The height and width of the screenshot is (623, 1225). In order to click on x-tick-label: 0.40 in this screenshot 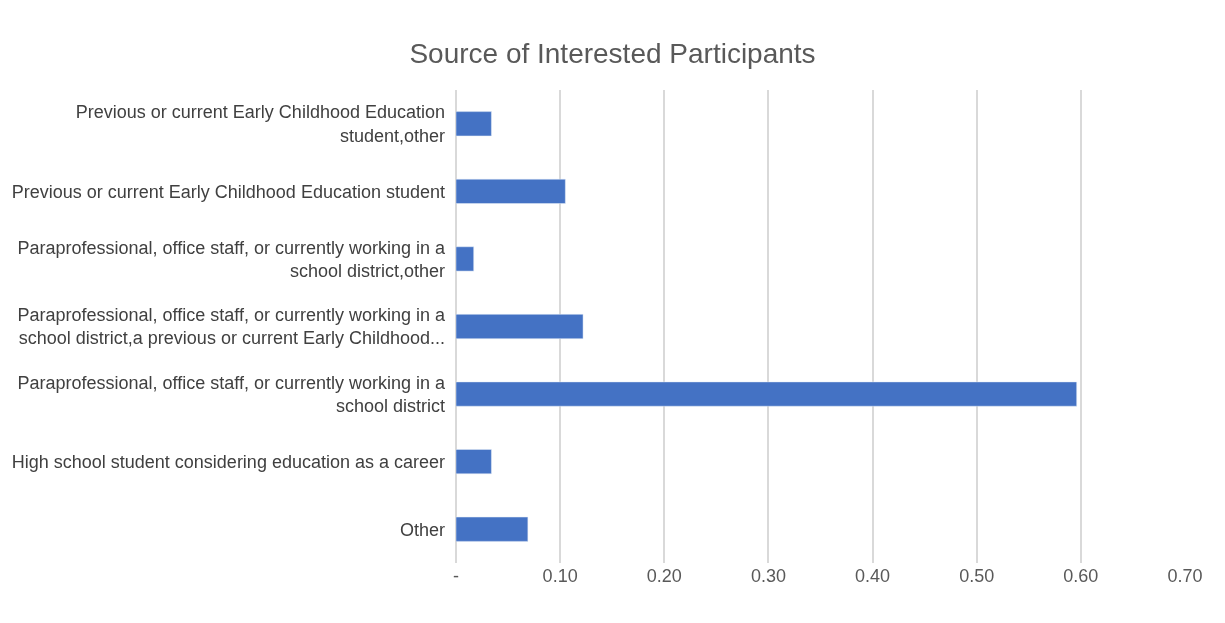, I will do `click(873, 576)`.